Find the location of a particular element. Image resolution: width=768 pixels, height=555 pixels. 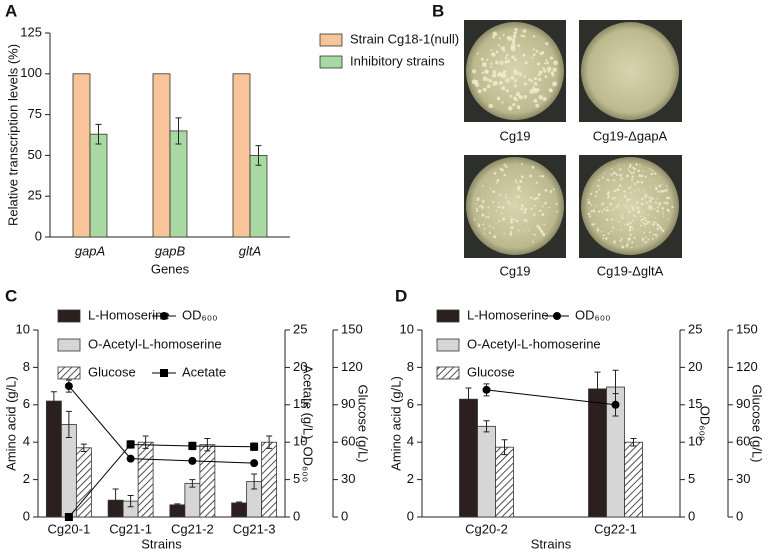

y2-tick-label: 5 is located at coordinates (691, 478).